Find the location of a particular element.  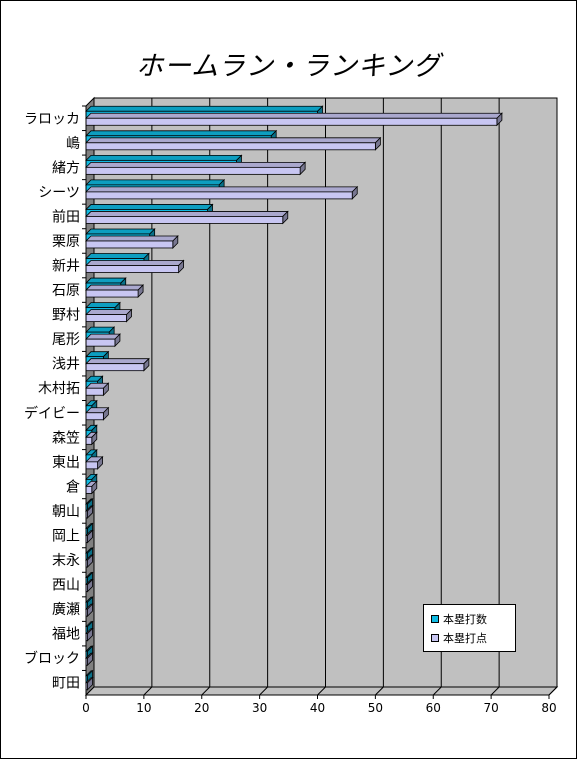

y-tick-label: ブロック is located at coordinates (52, 658).